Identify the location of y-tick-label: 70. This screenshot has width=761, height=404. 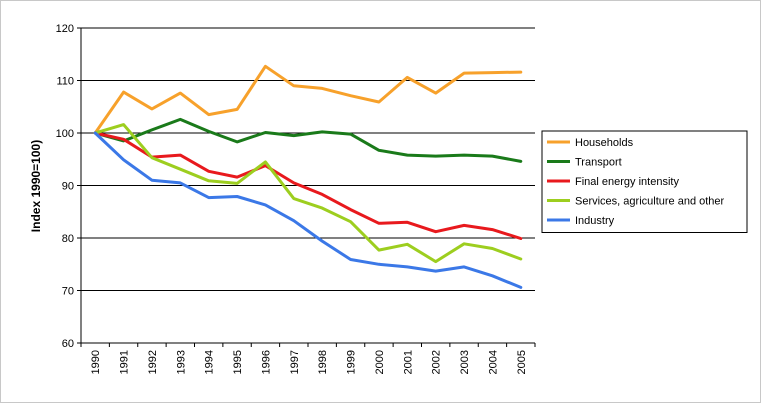
(68, 292).